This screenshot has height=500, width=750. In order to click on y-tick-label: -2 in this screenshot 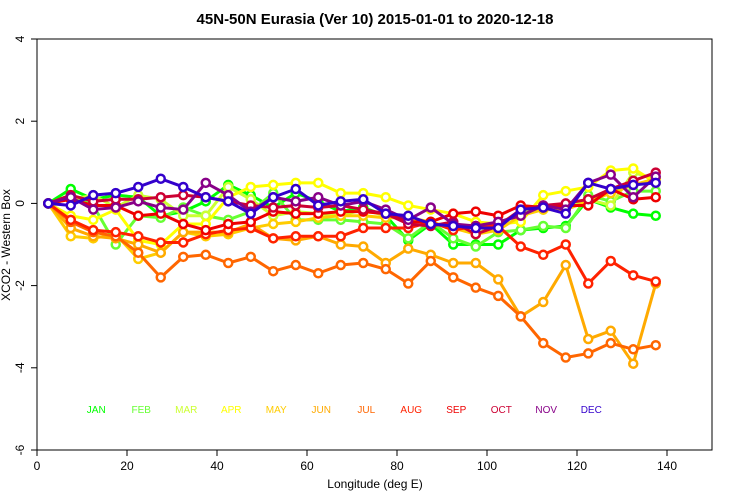, I will do `click(20, 285)`.